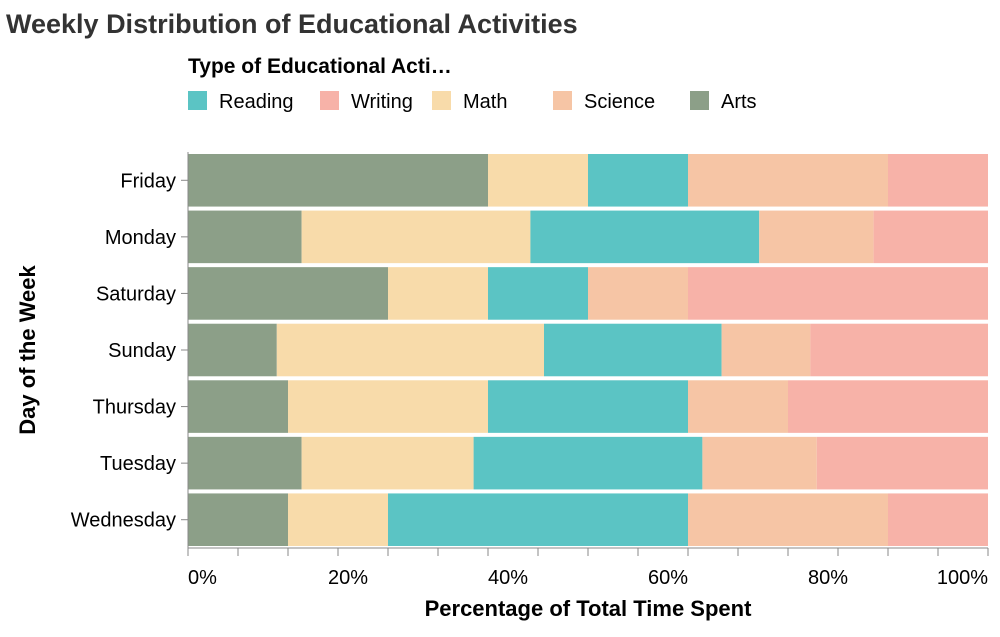 This screenshot has width=1000, height=637. What do you see at coordinates (838, 293) in the screenshot?
I see `bar-saturday-writing` at bounding box center [838, 293].